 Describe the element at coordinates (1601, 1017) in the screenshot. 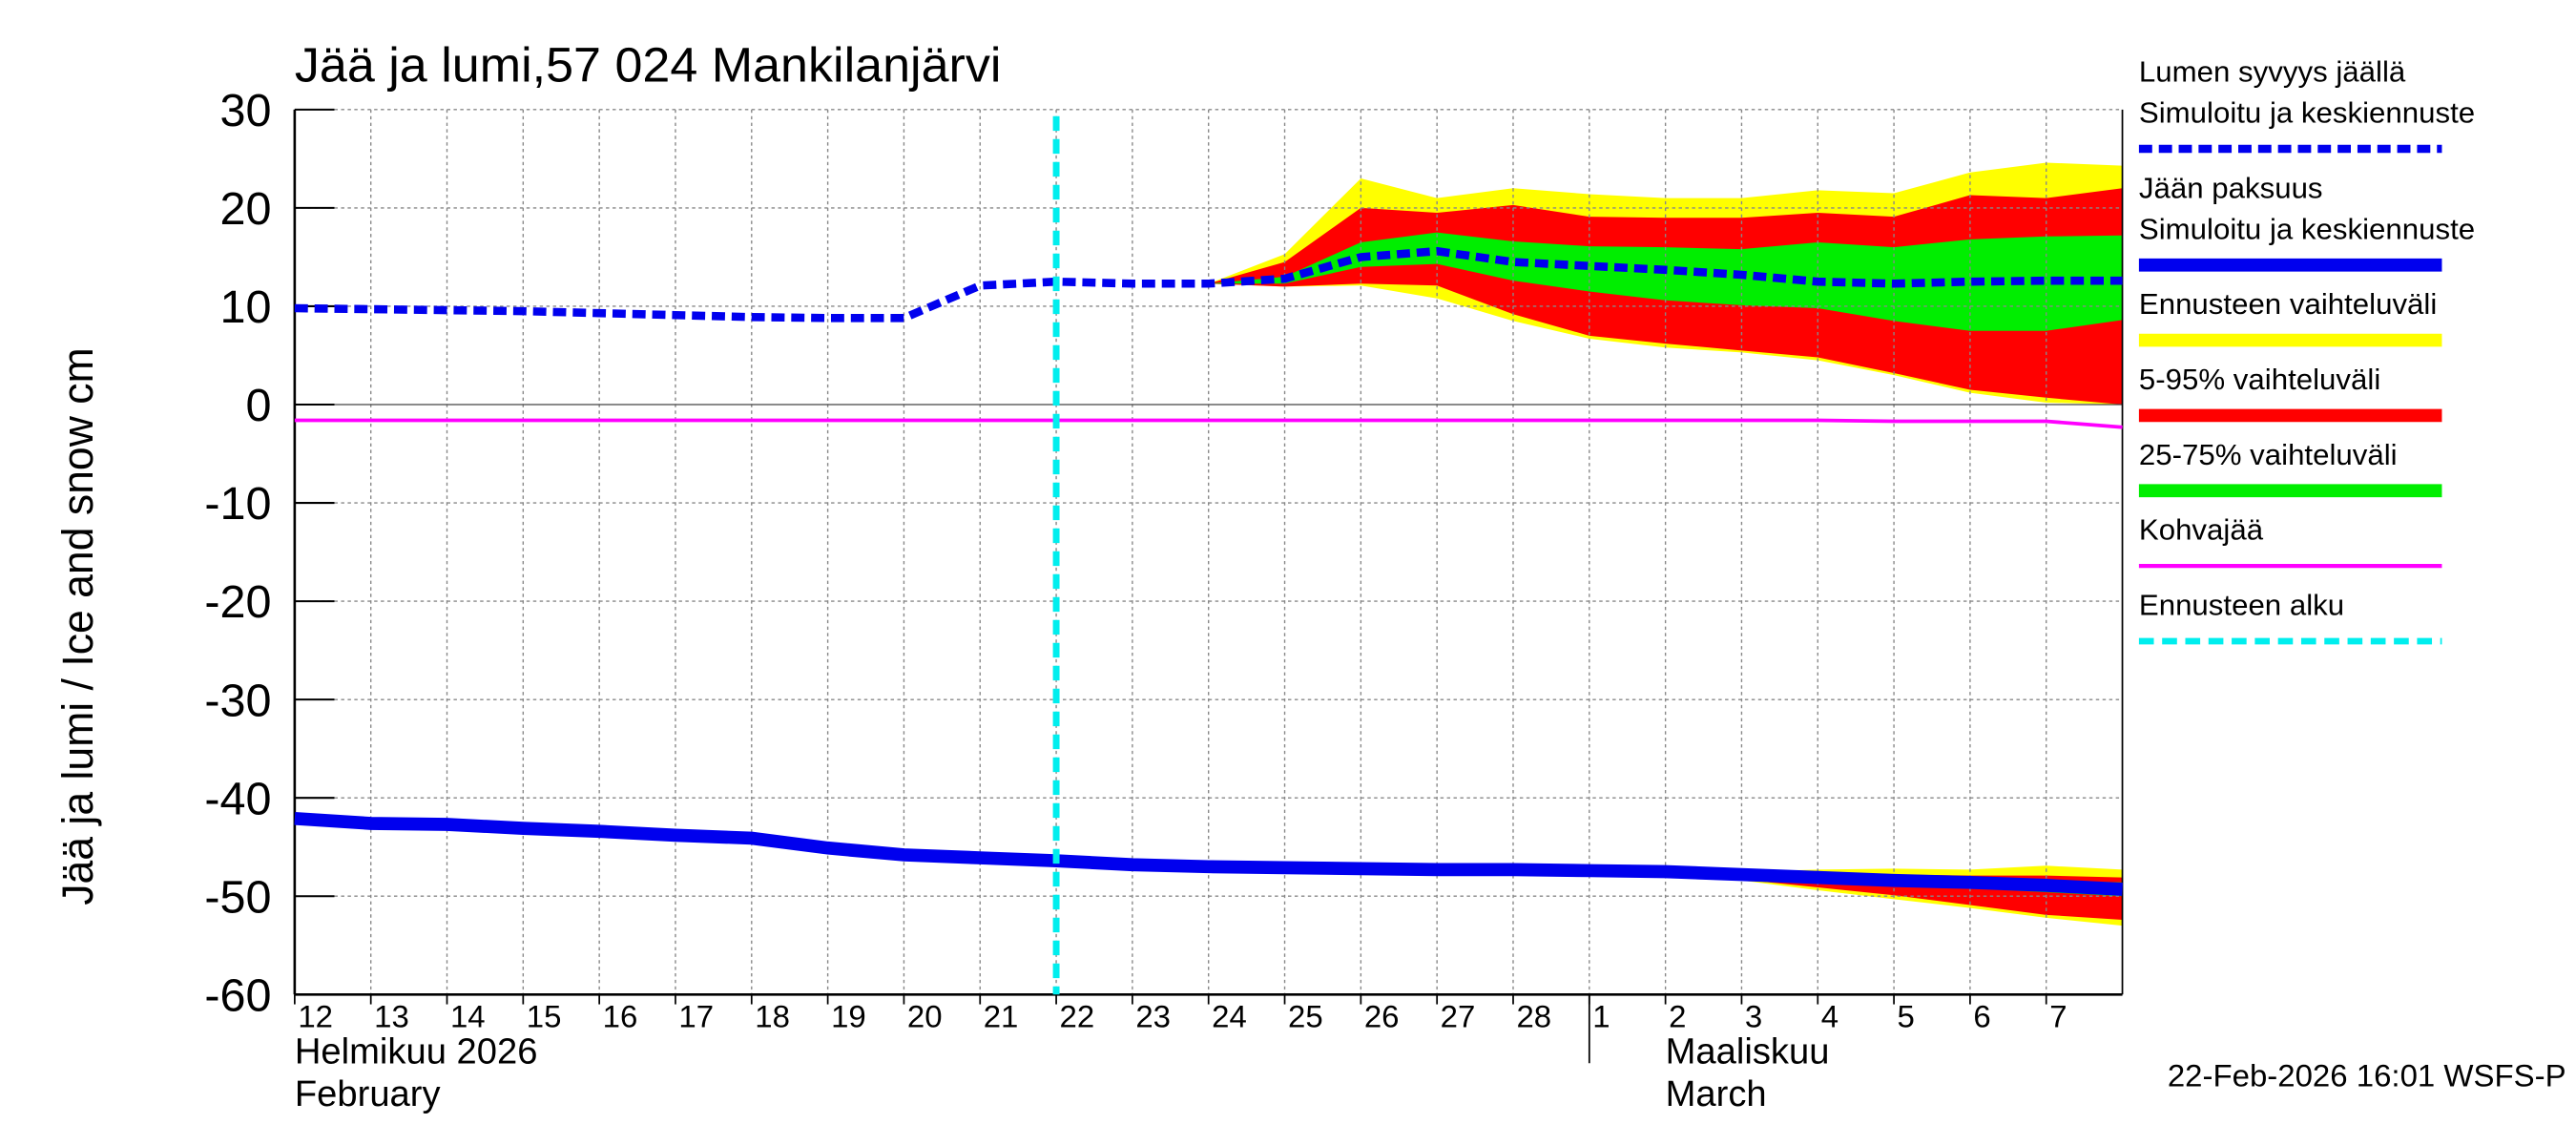

I see `x-tick-label: 1` at that location.